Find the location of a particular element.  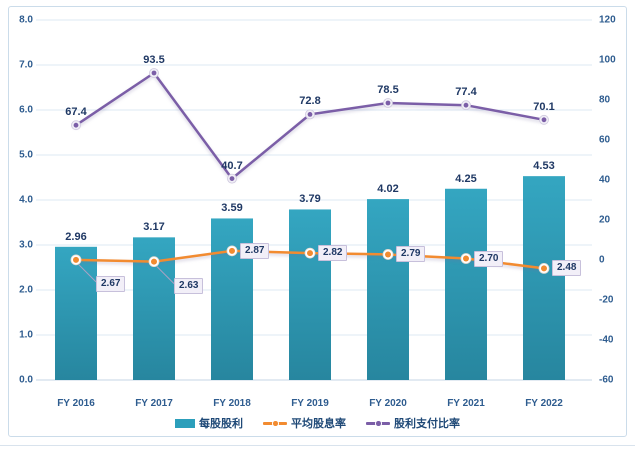

legend-label: 股利支付比率 is located at coordinates (427, 424).